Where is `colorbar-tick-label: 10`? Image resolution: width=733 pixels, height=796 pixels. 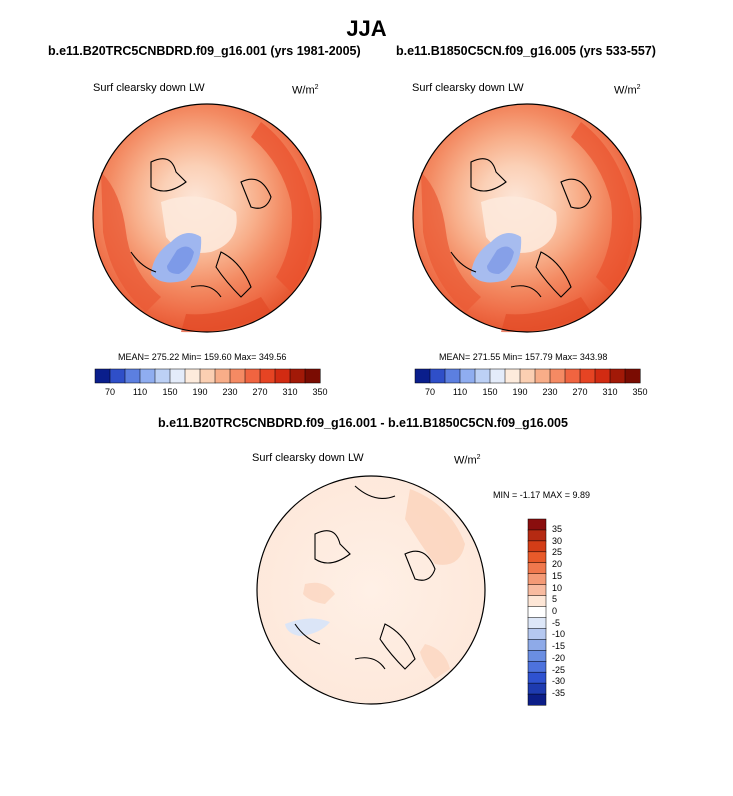
colorbar-tick-label: 10 is located at coordinates (557, 587).